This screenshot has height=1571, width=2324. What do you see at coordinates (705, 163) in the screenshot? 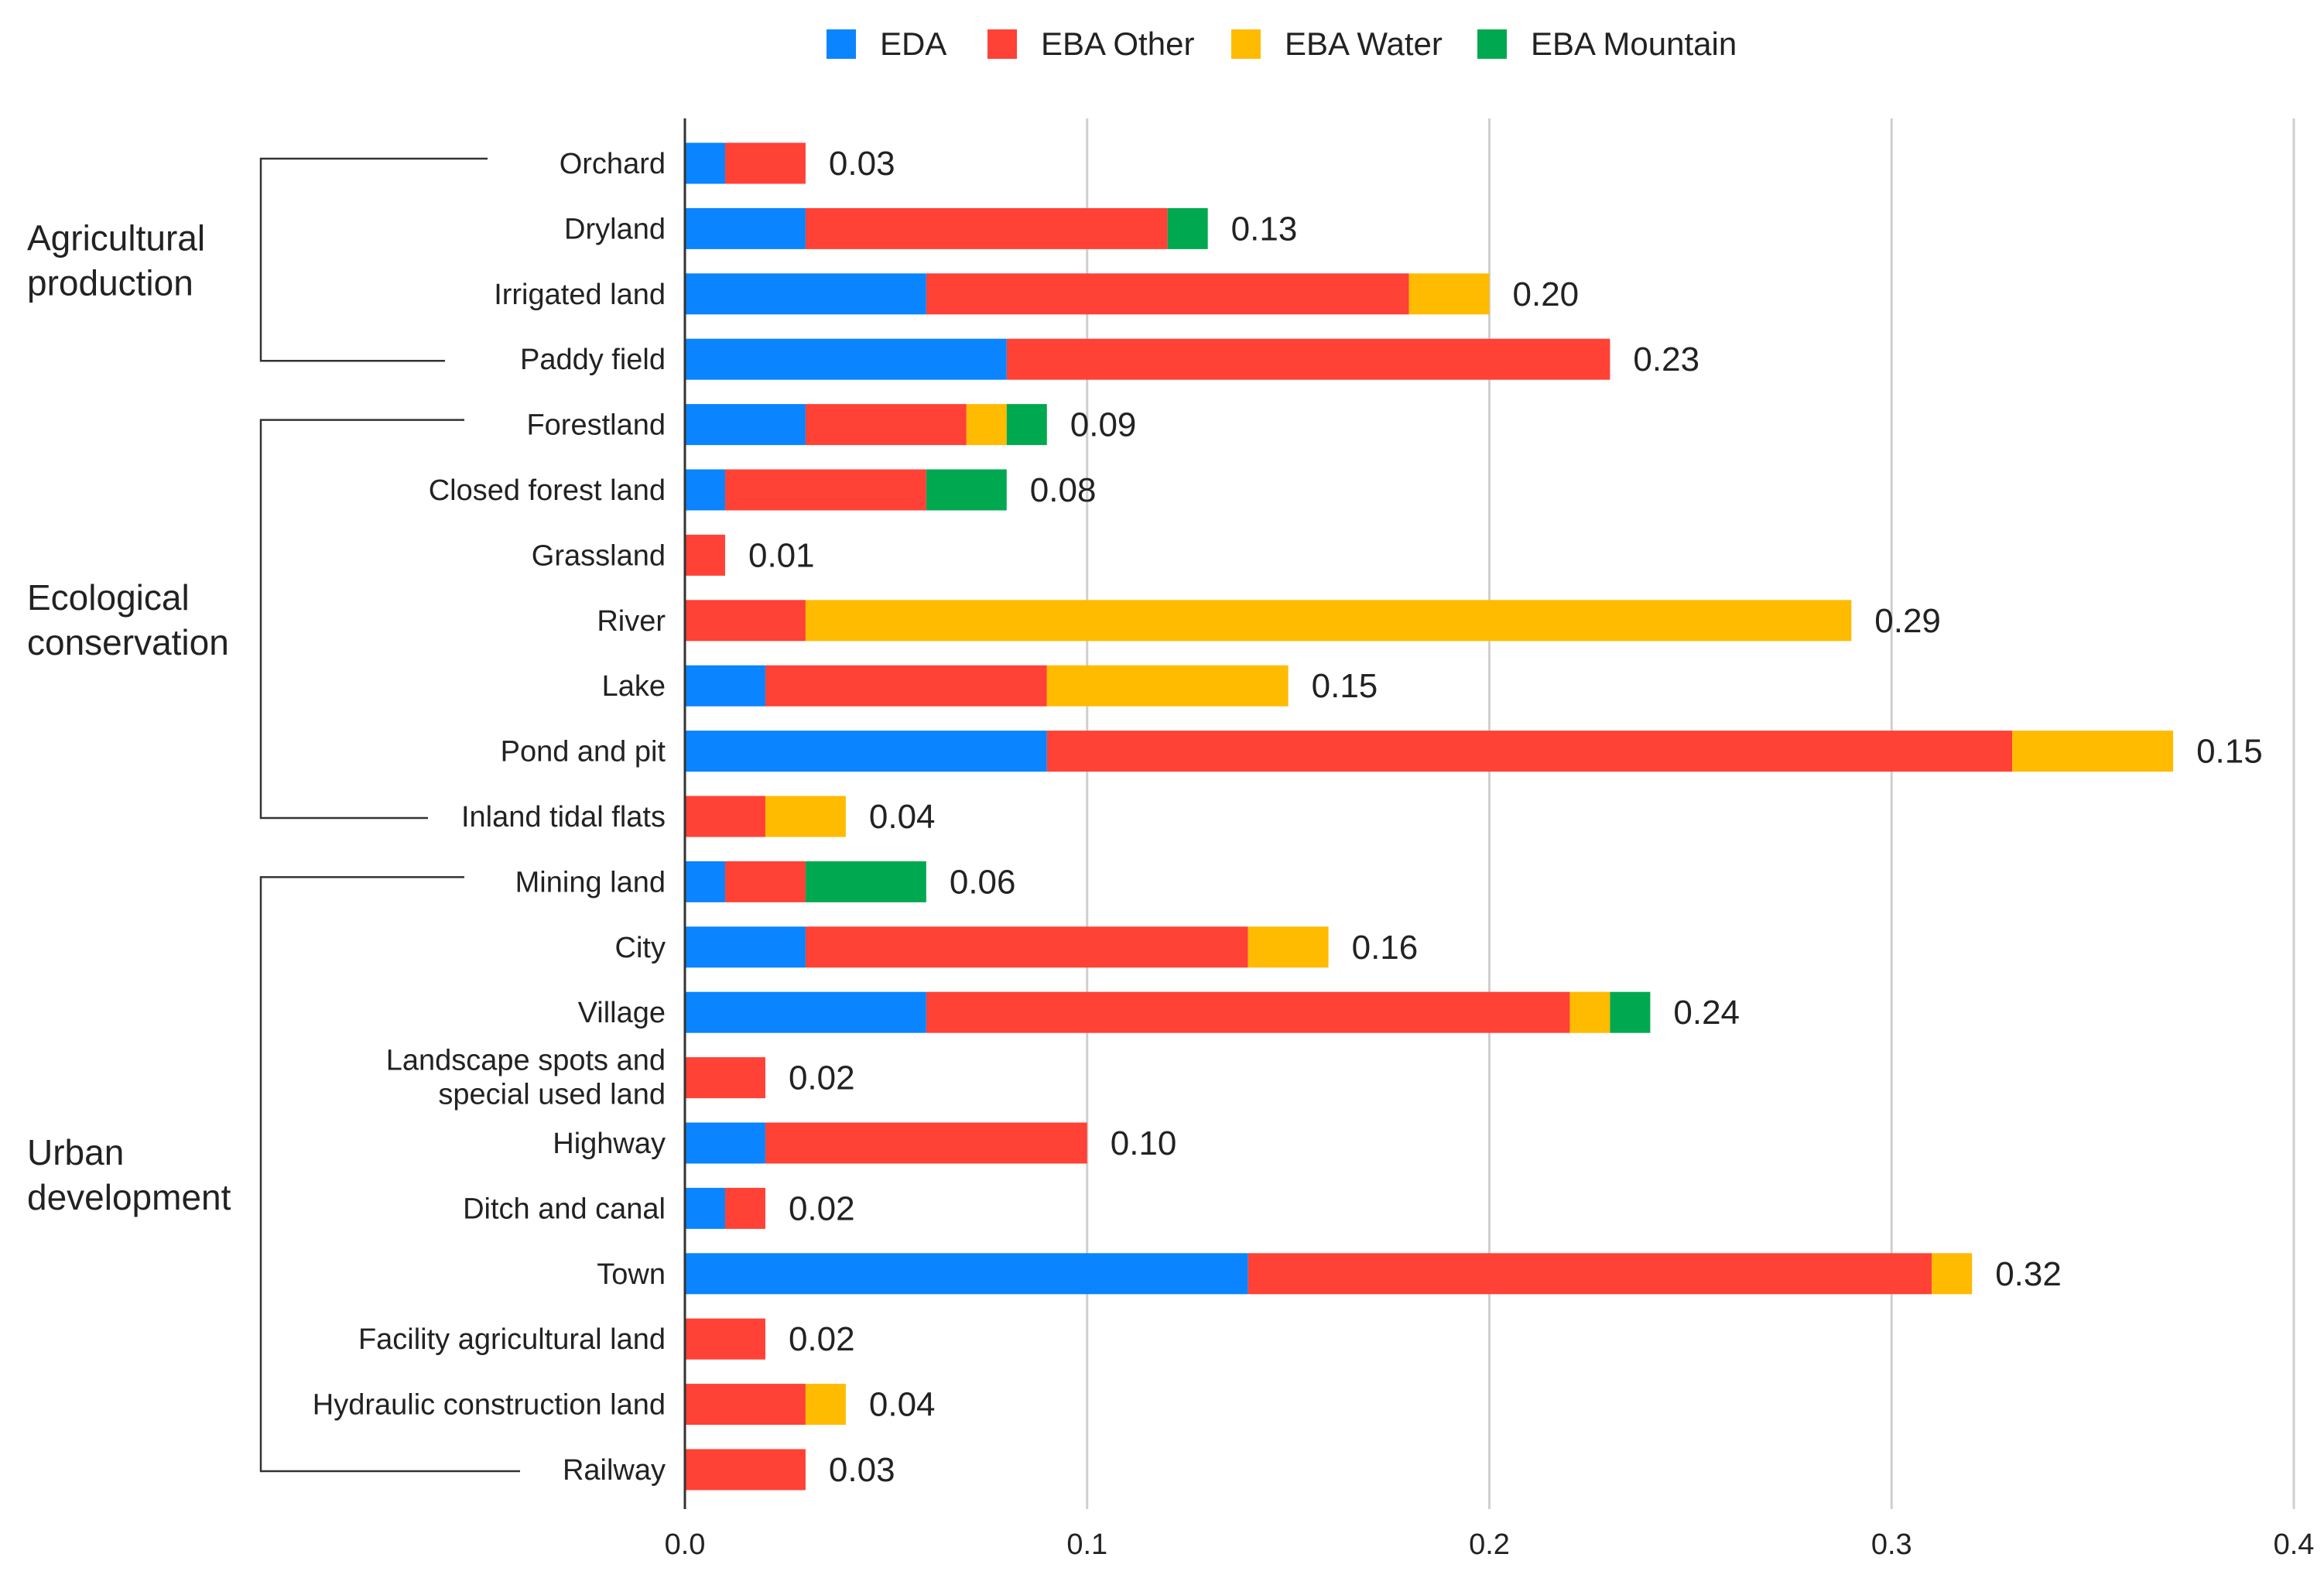
I see `bar-orchard-eda` at bounding box center [705, 163].